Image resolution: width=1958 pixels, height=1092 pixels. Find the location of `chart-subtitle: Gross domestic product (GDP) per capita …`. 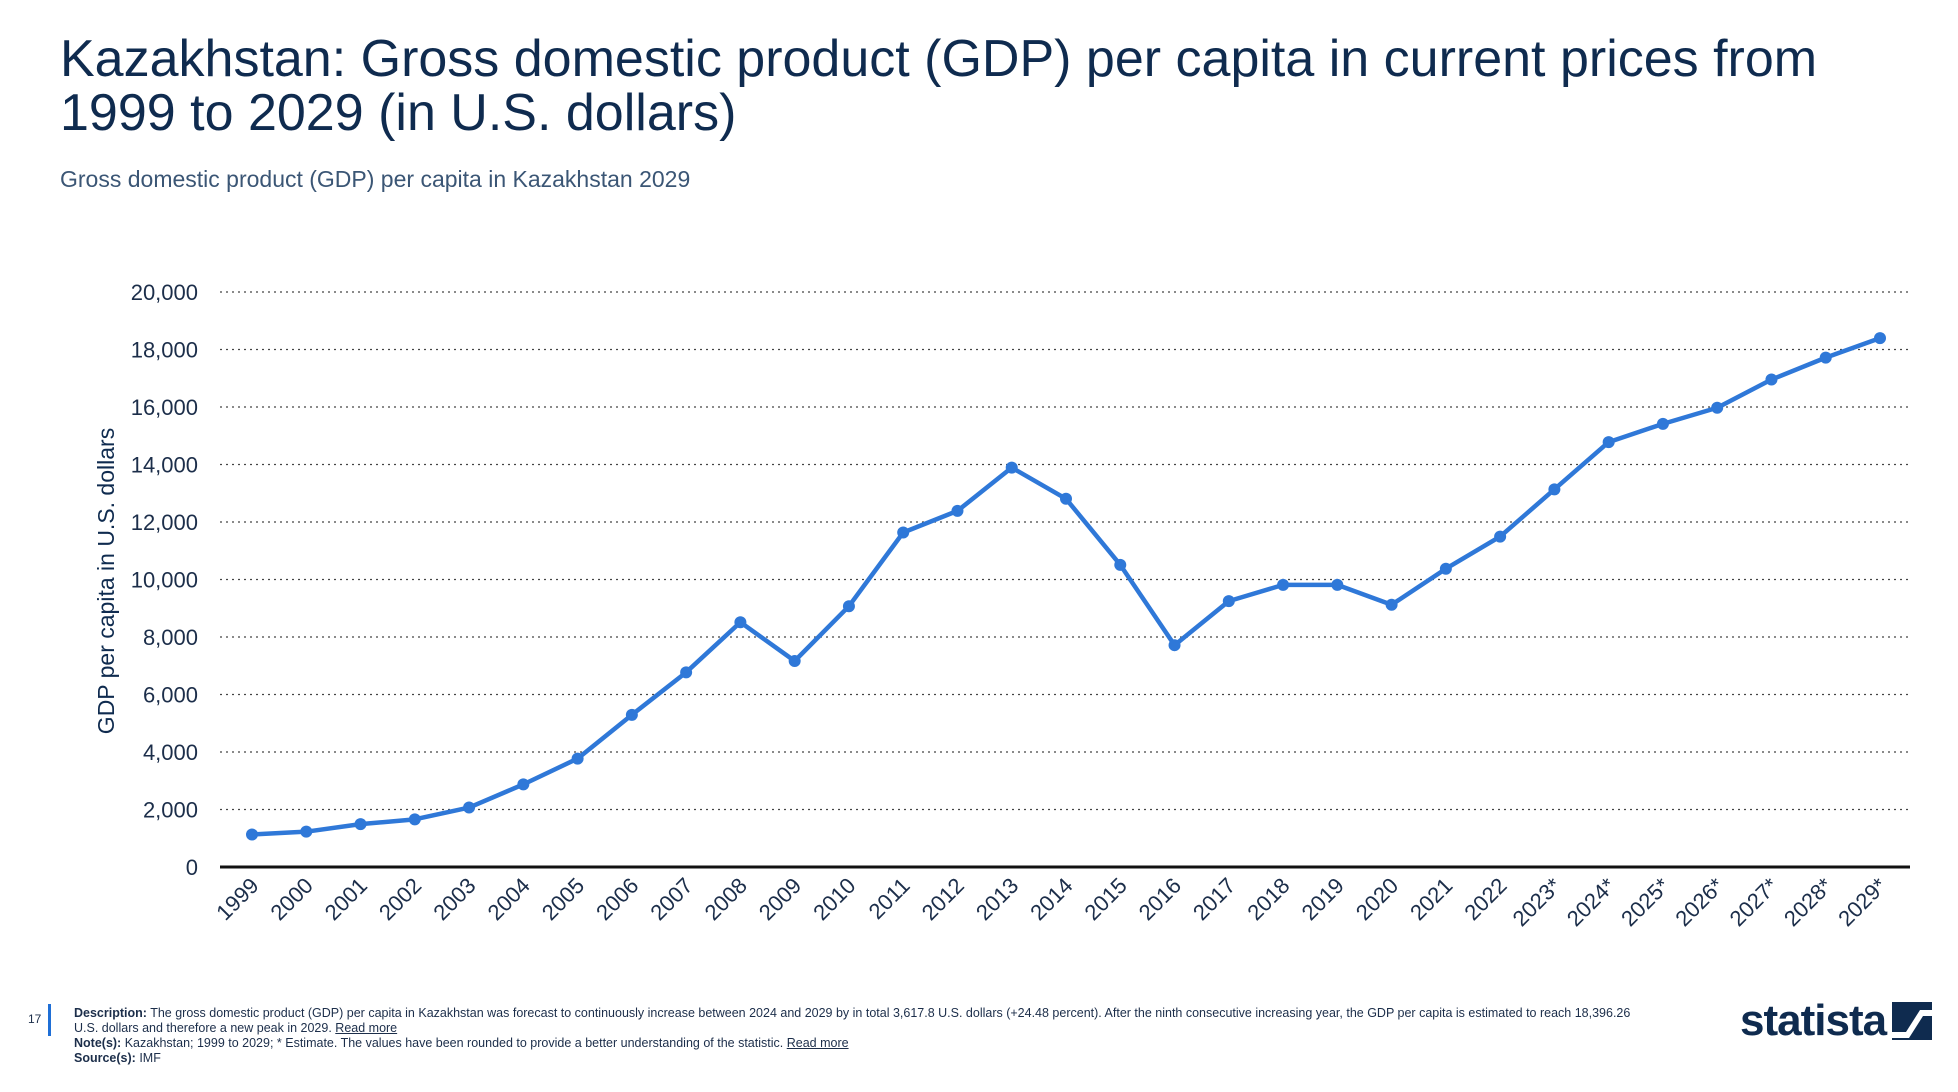

chart-subtitle: Gross domestic product (GDP) per capita … is located at coordinates (375, 179).